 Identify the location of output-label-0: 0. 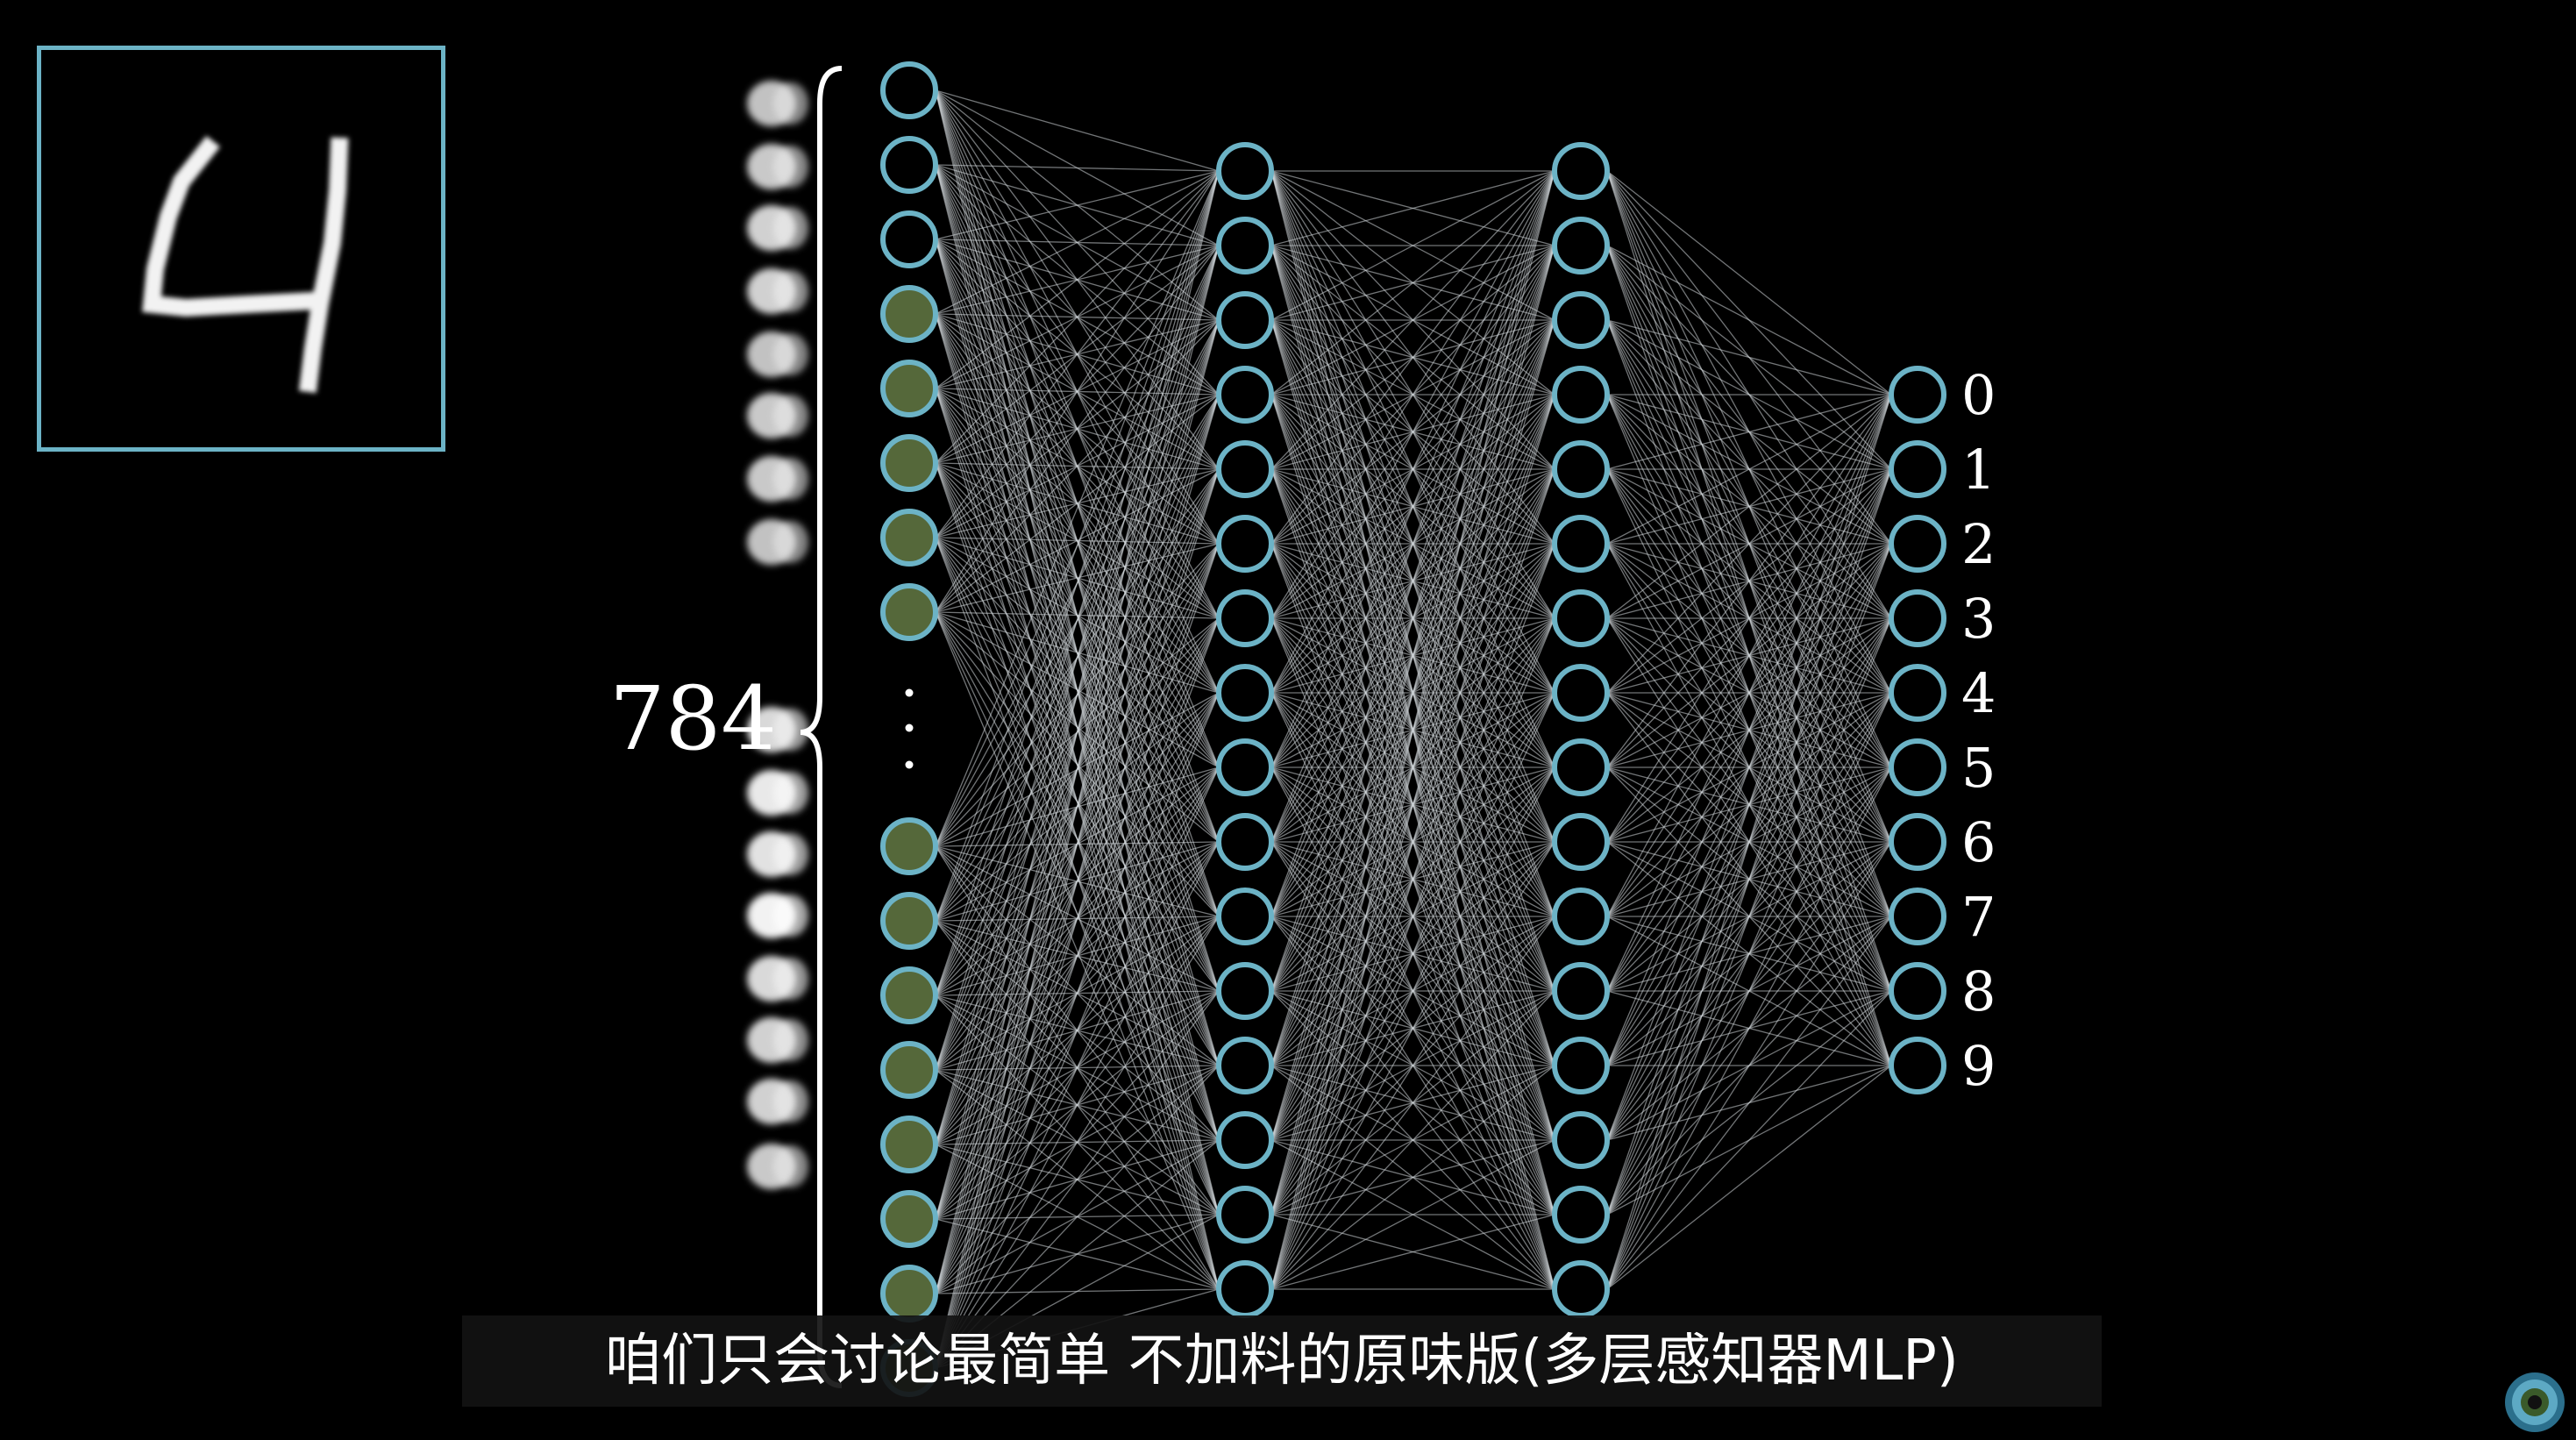
(1978, 395).